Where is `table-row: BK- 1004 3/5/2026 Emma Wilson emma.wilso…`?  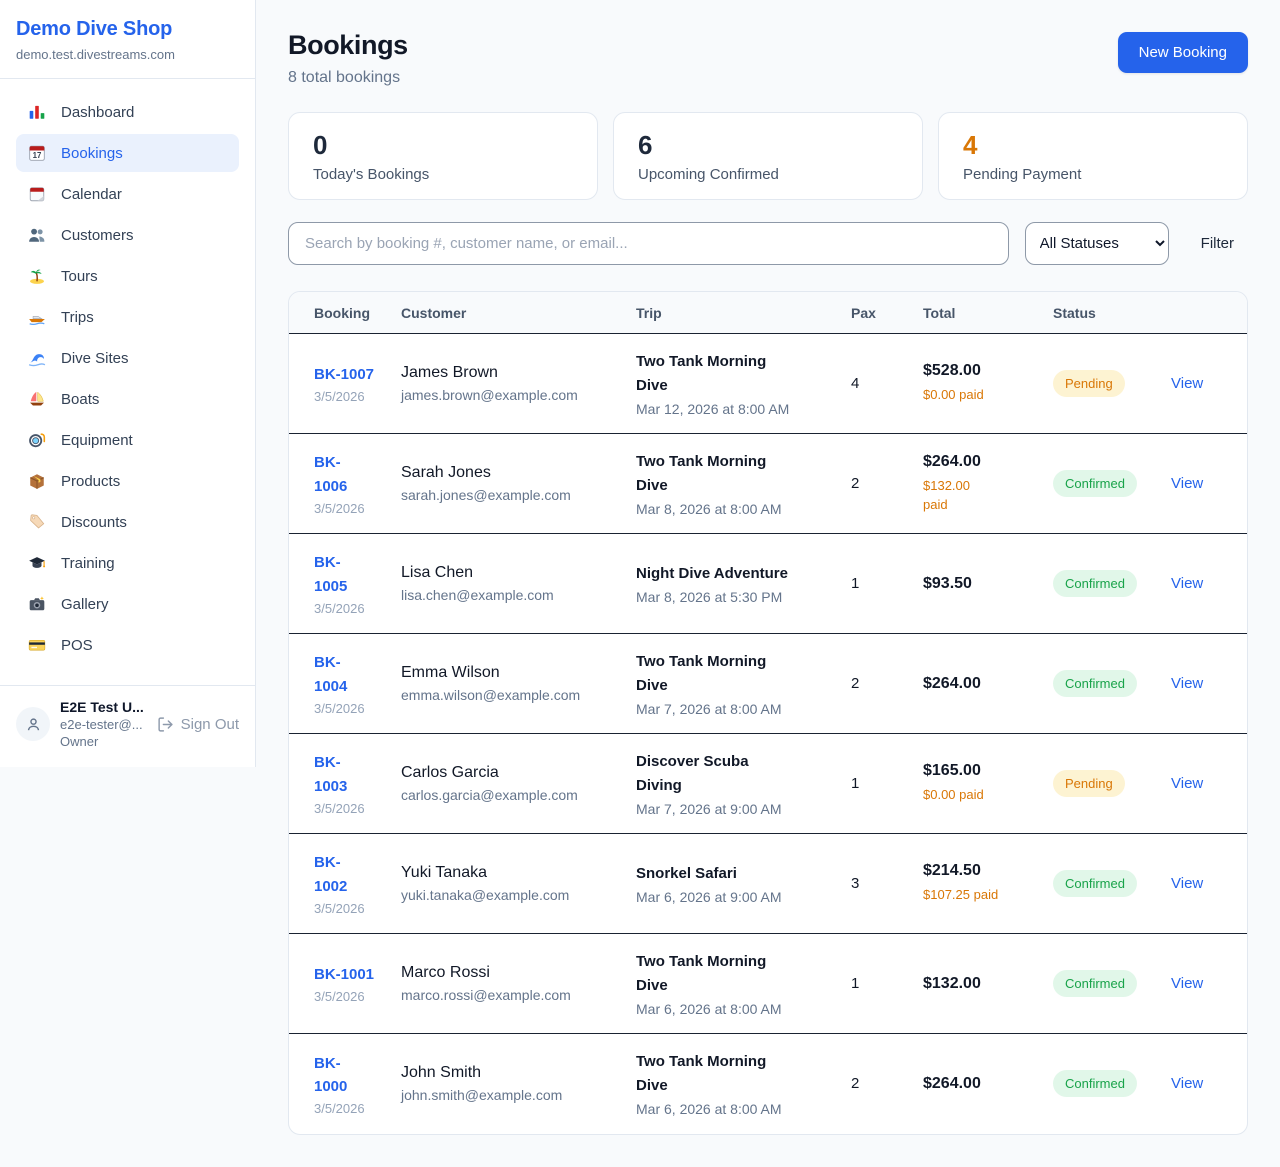
table-row: BK- 1004 3/5/2026 Emma Wilson emma.wilso… is located at coordinates (768, 683).